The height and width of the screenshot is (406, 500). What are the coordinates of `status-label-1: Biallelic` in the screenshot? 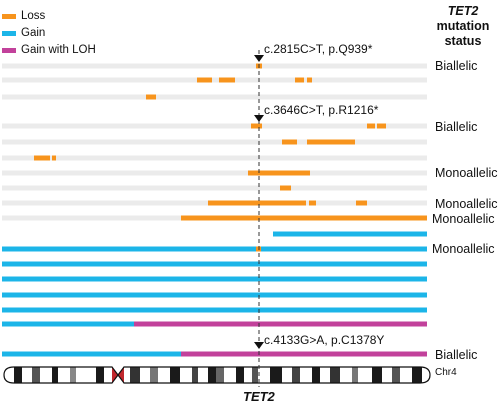 It's located at (456, 66).